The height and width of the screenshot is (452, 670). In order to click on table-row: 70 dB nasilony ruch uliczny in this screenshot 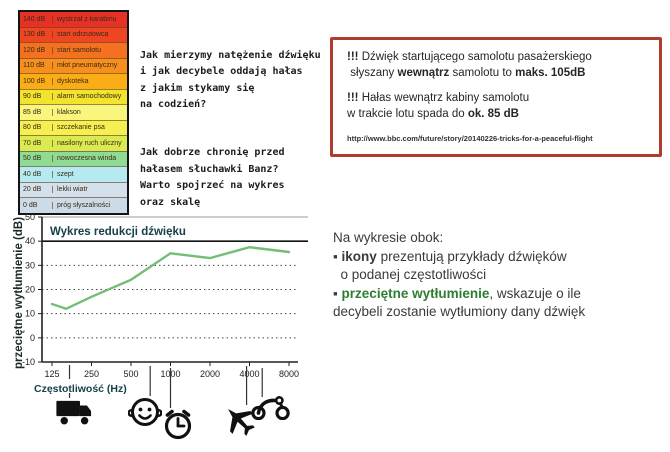, I will do `click(73, 143)`.